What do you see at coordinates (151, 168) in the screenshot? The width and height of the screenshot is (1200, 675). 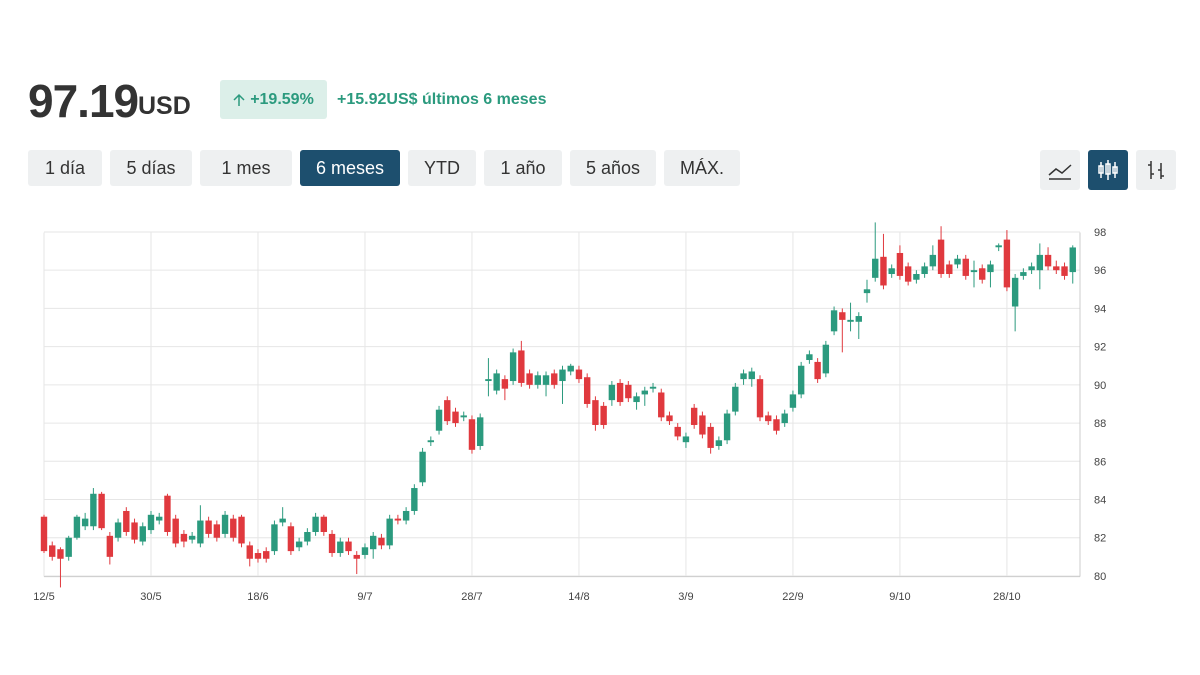 I see `range-button: 5 días` at bounding box center [151, 168].